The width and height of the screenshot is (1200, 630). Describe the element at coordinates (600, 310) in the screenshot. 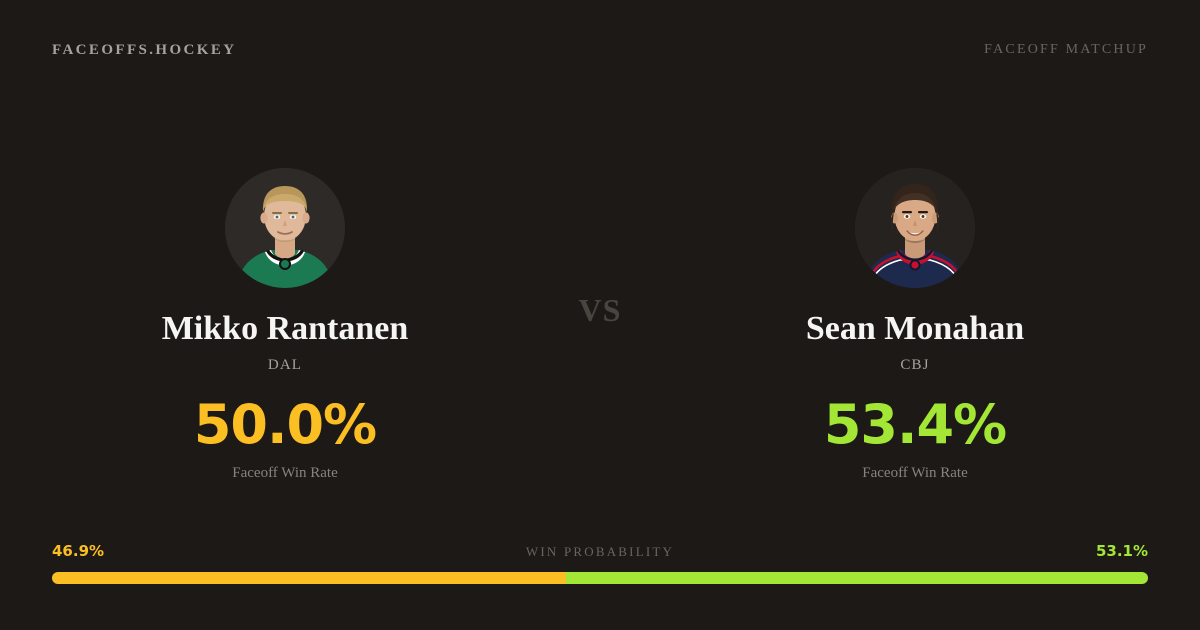

I see `versus-label: VS` at that location.